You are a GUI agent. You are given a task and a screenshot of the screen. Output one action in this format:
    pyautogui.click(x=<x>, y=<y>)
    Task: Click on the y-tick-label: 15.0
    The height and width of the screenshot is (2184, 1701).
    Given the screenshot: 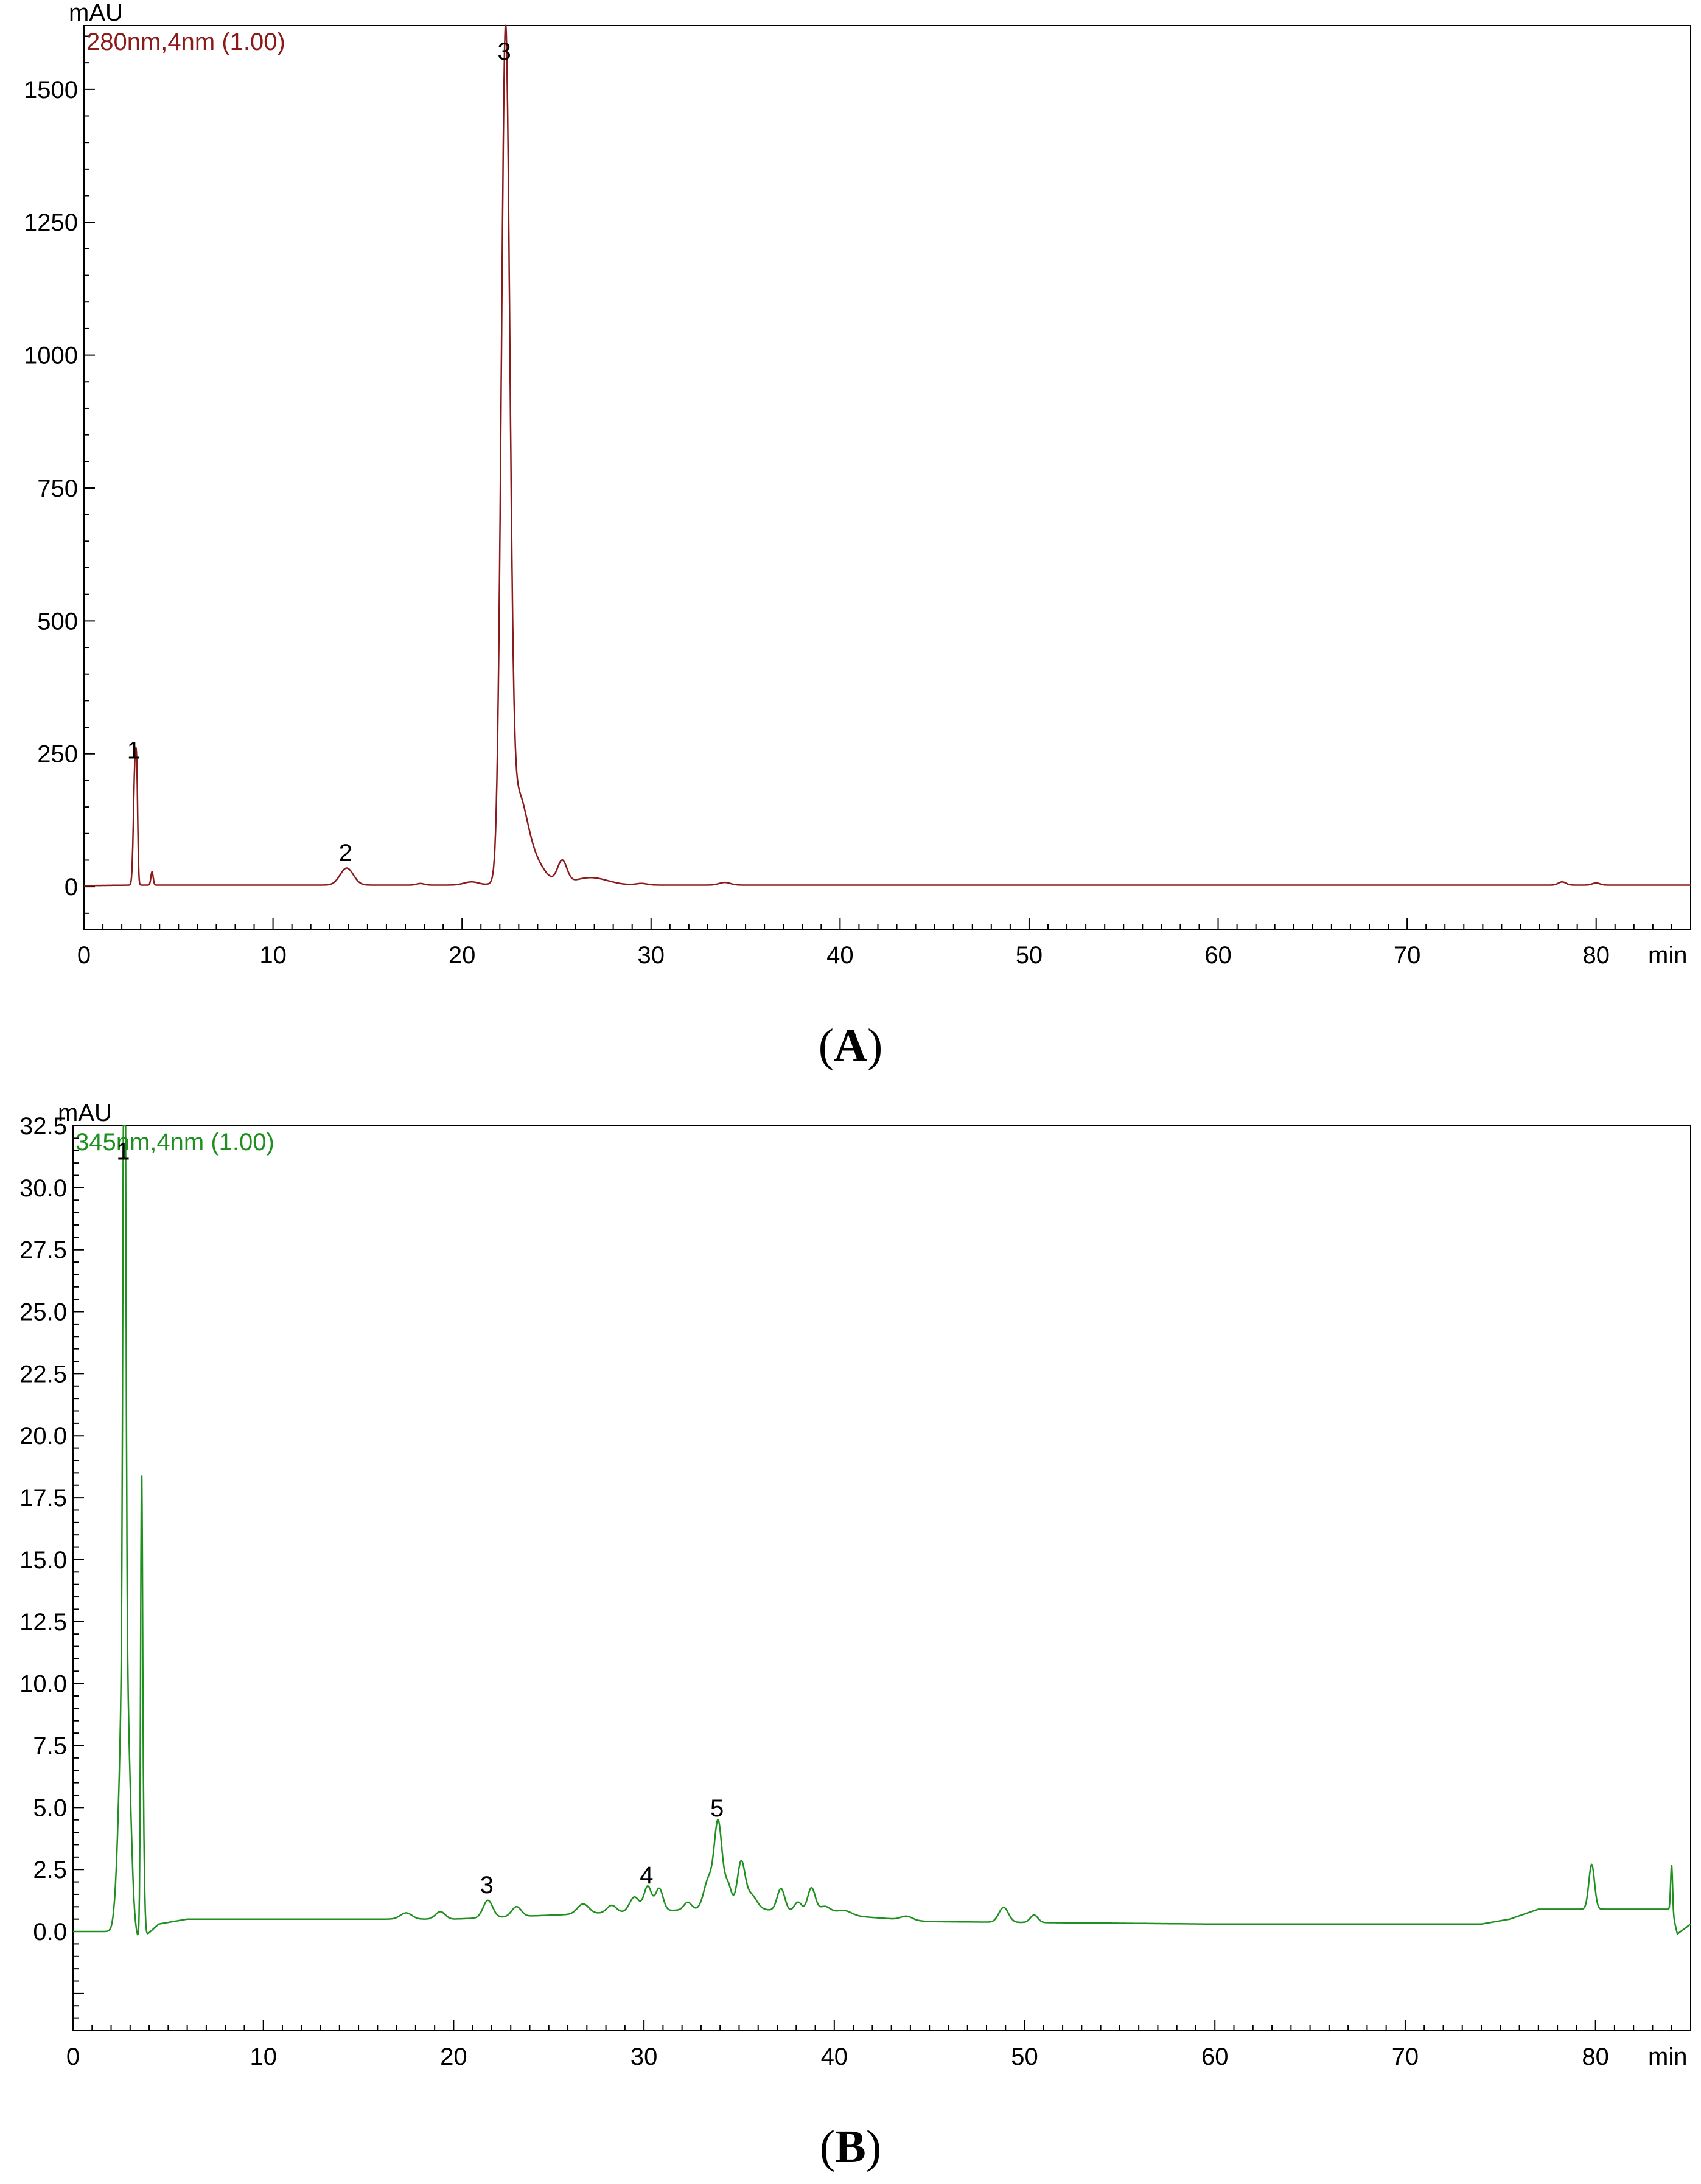 What is the action you would take?
    pyautogui.click(x=43, y=1560)
    